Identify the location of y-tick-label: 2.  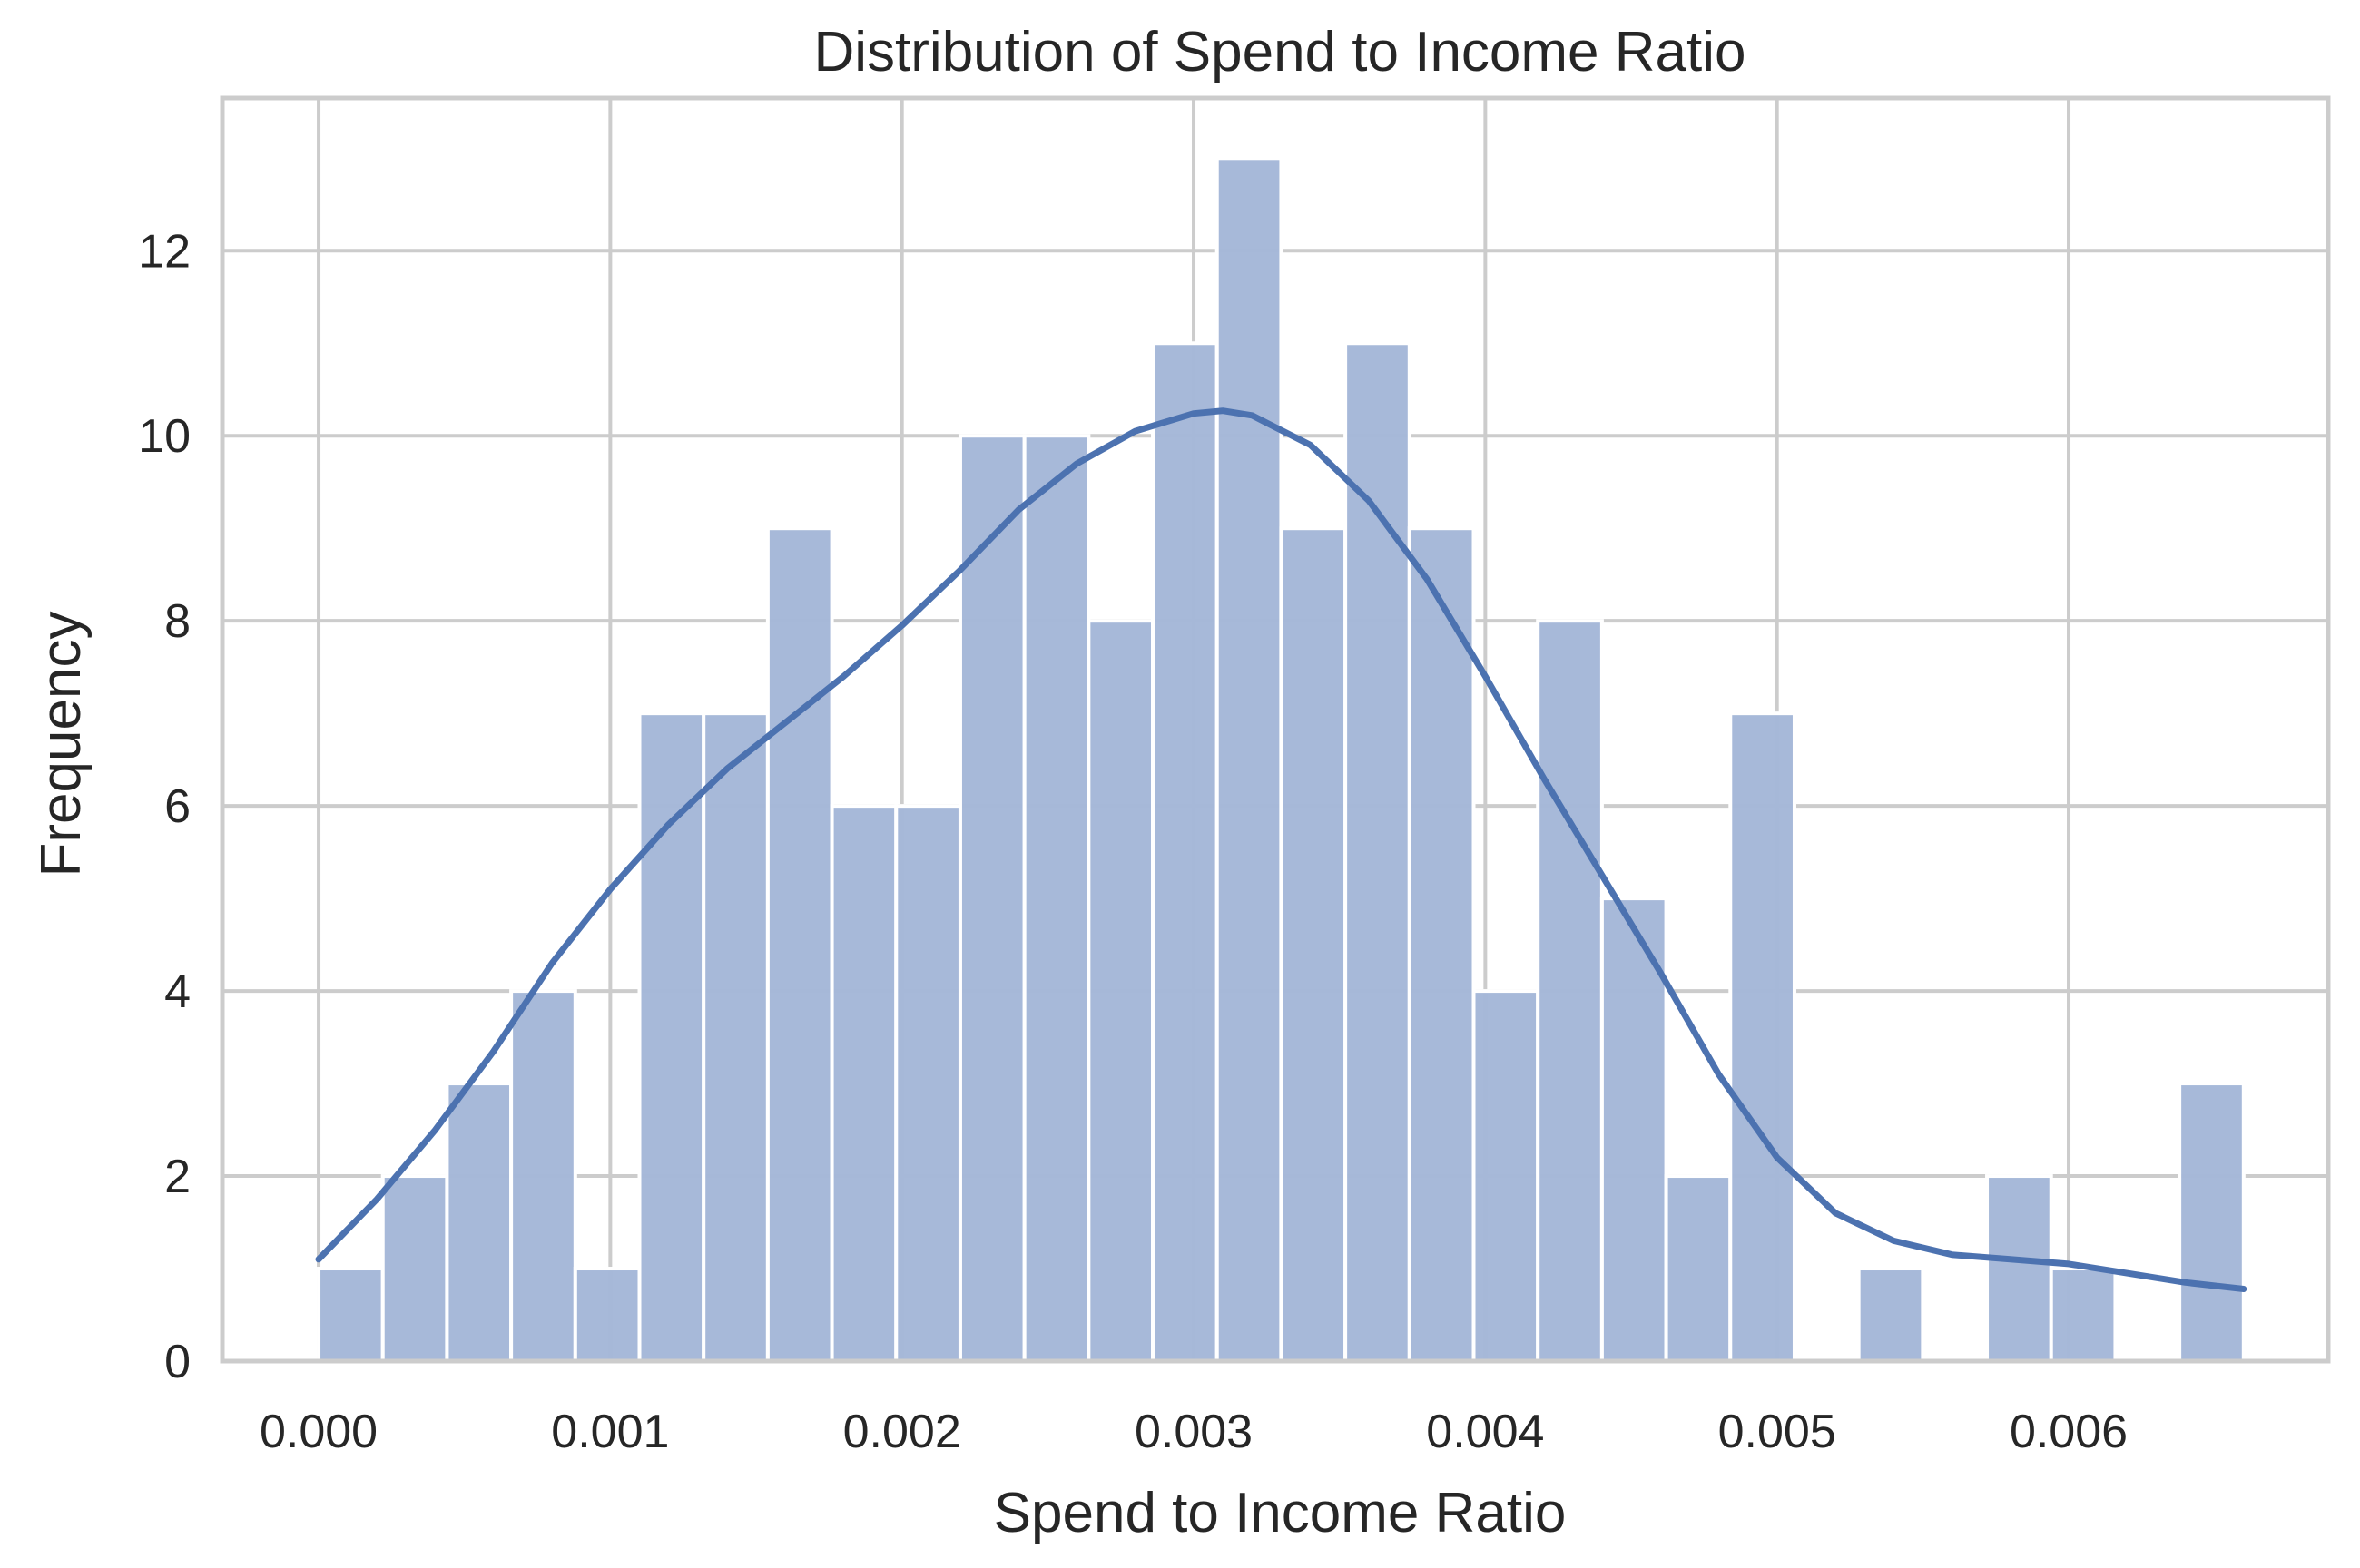
(177, 1177).